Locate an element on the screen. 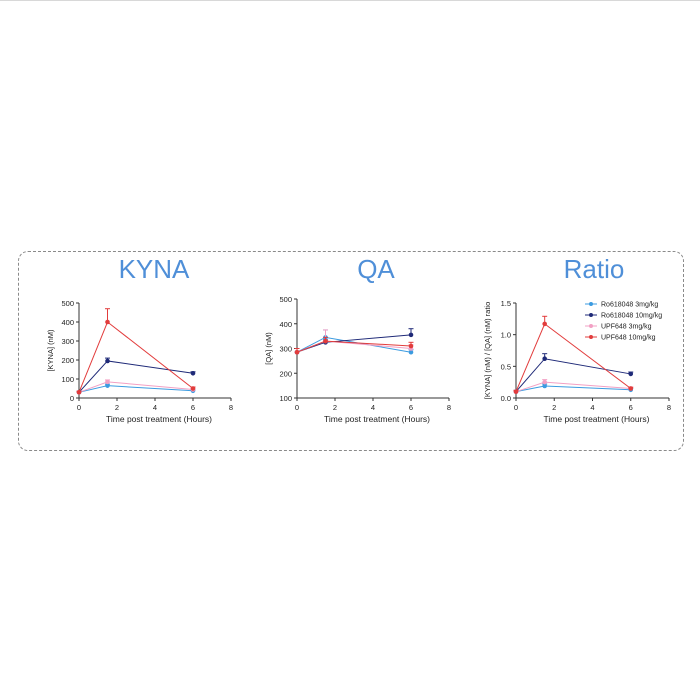 Image resolution: width=700 pixels, height=700 pixels. legend-label: UPF648 3mg/kg is located at coordinates (626, 327).